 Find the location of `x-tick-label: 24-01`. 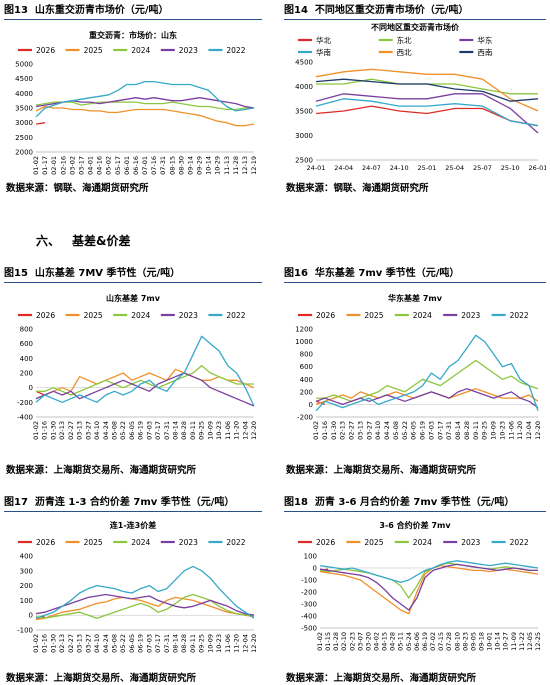

x-tick-label: 24-01 is located at coordinates (316, 168).